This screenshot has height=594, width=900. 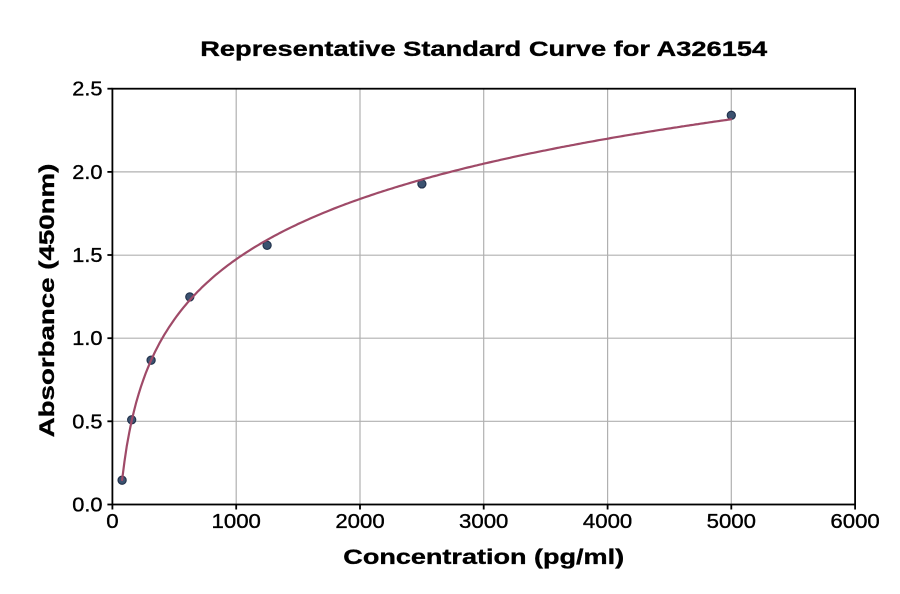 I want to click on svg-text: 5000, so click(x=731, y=522).